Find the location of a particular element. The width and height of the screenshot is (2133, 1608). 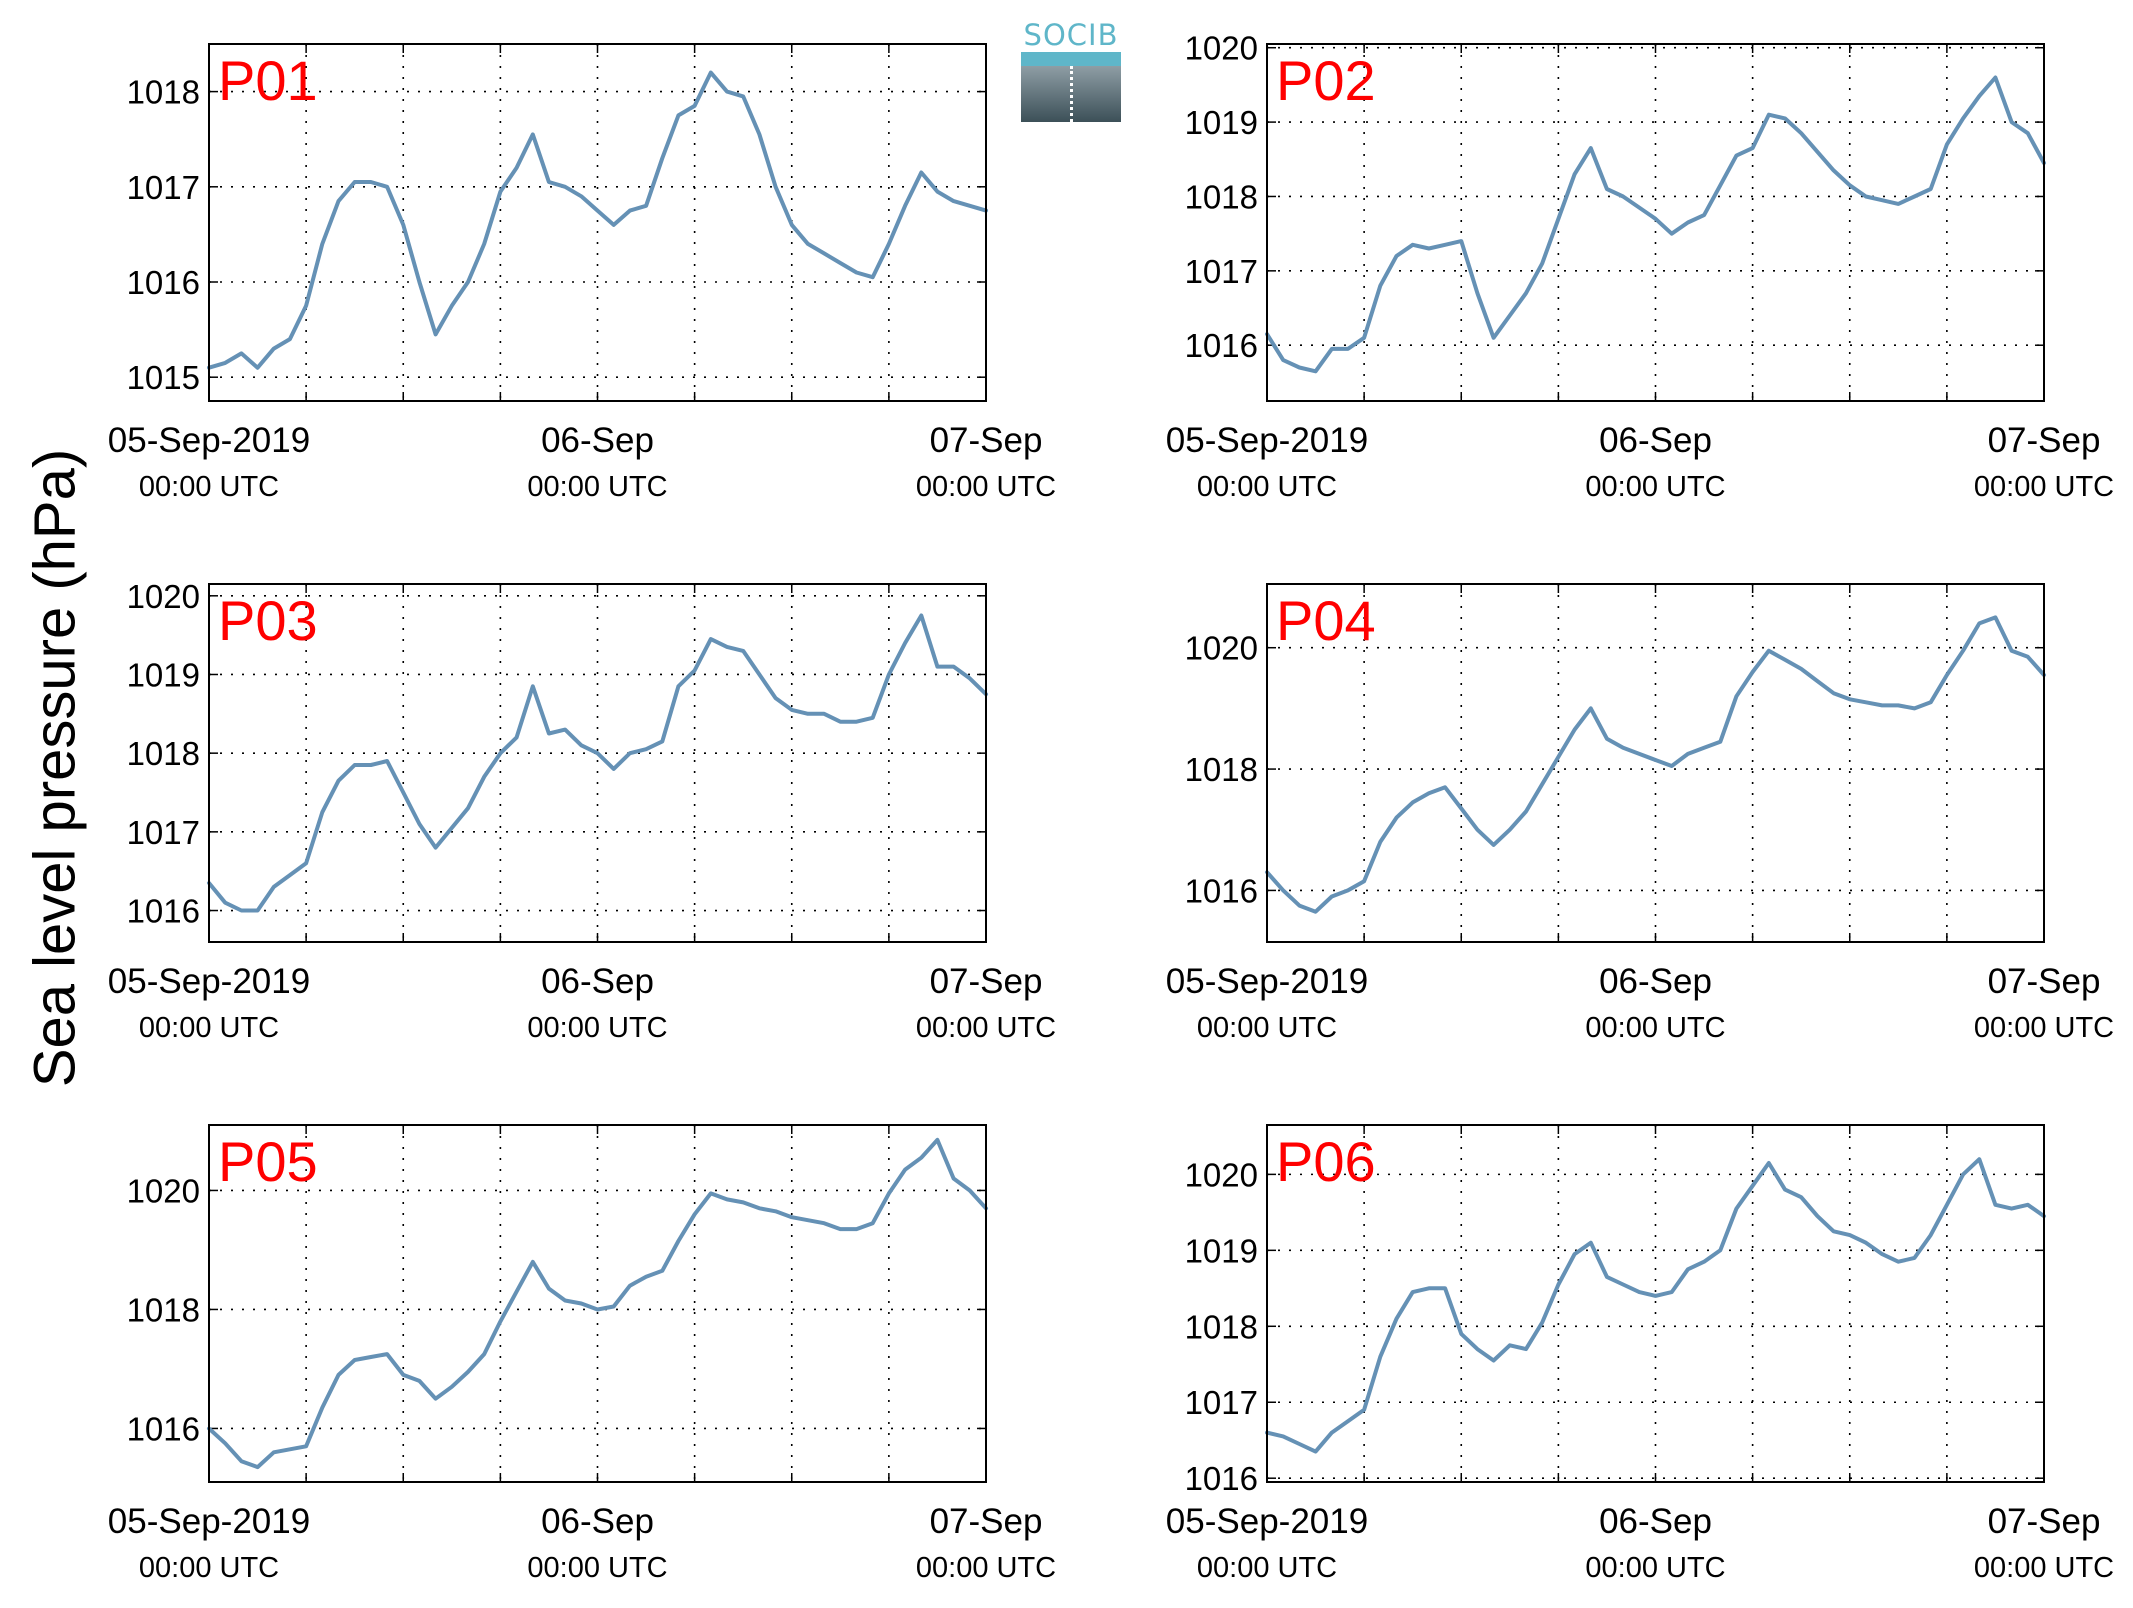

panel-label: P02 is located at coordinates (1326, 80).